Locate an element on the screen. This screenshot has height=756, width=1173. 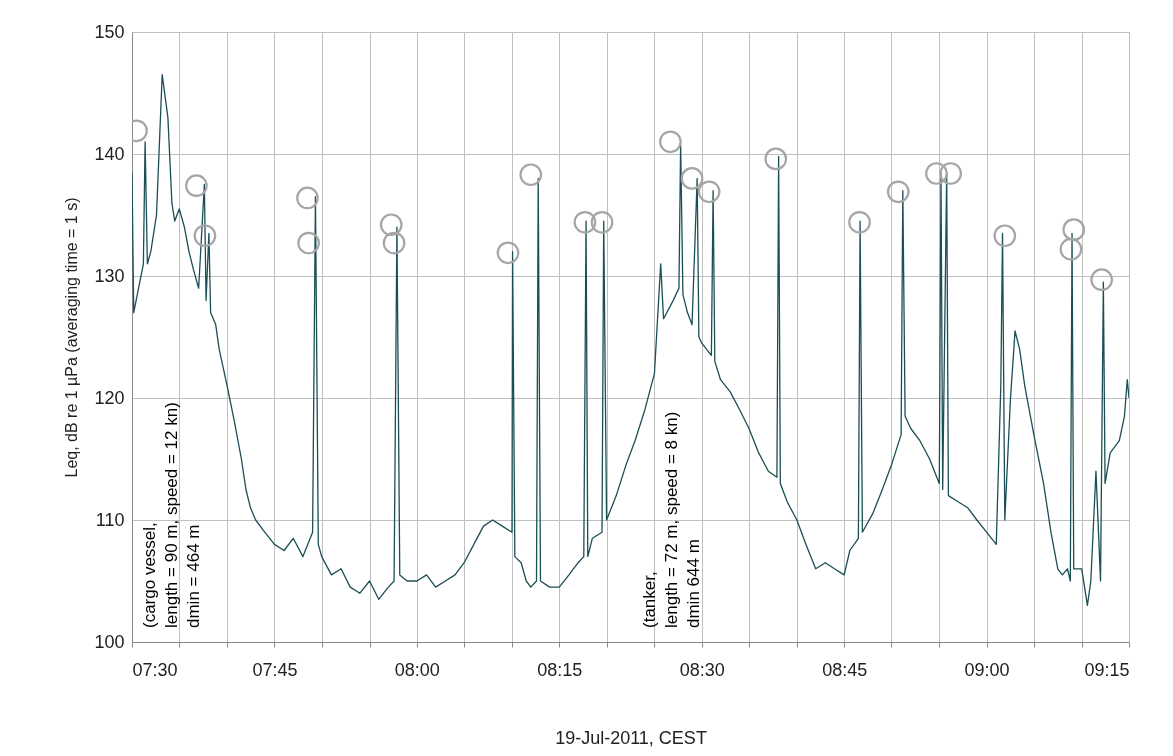
annotation: (tanker, length = 72 m, speed = 8 kn) dmin 644 m is located at coordinates (671, 519).